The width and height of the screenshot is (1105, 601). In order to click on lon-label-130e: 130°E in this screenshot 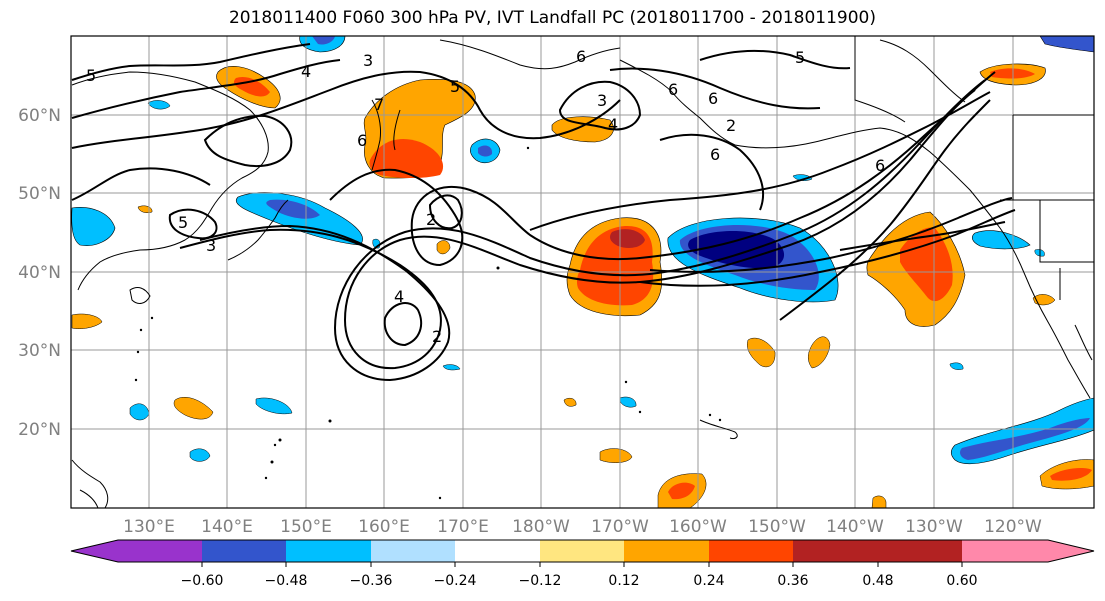, I will do `click(149, 527)`.